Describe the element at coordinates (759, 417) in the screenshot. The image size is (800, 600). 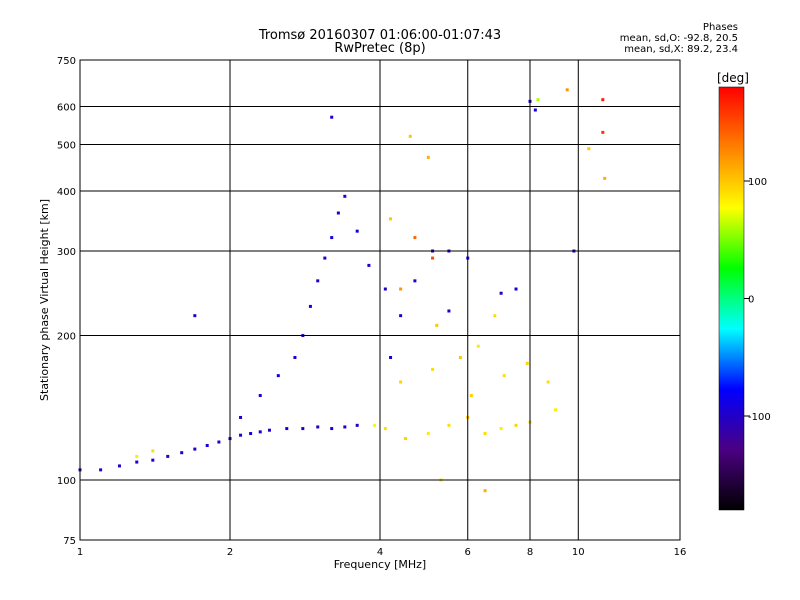
I see `colorbar-tick-label: -100` at that location.